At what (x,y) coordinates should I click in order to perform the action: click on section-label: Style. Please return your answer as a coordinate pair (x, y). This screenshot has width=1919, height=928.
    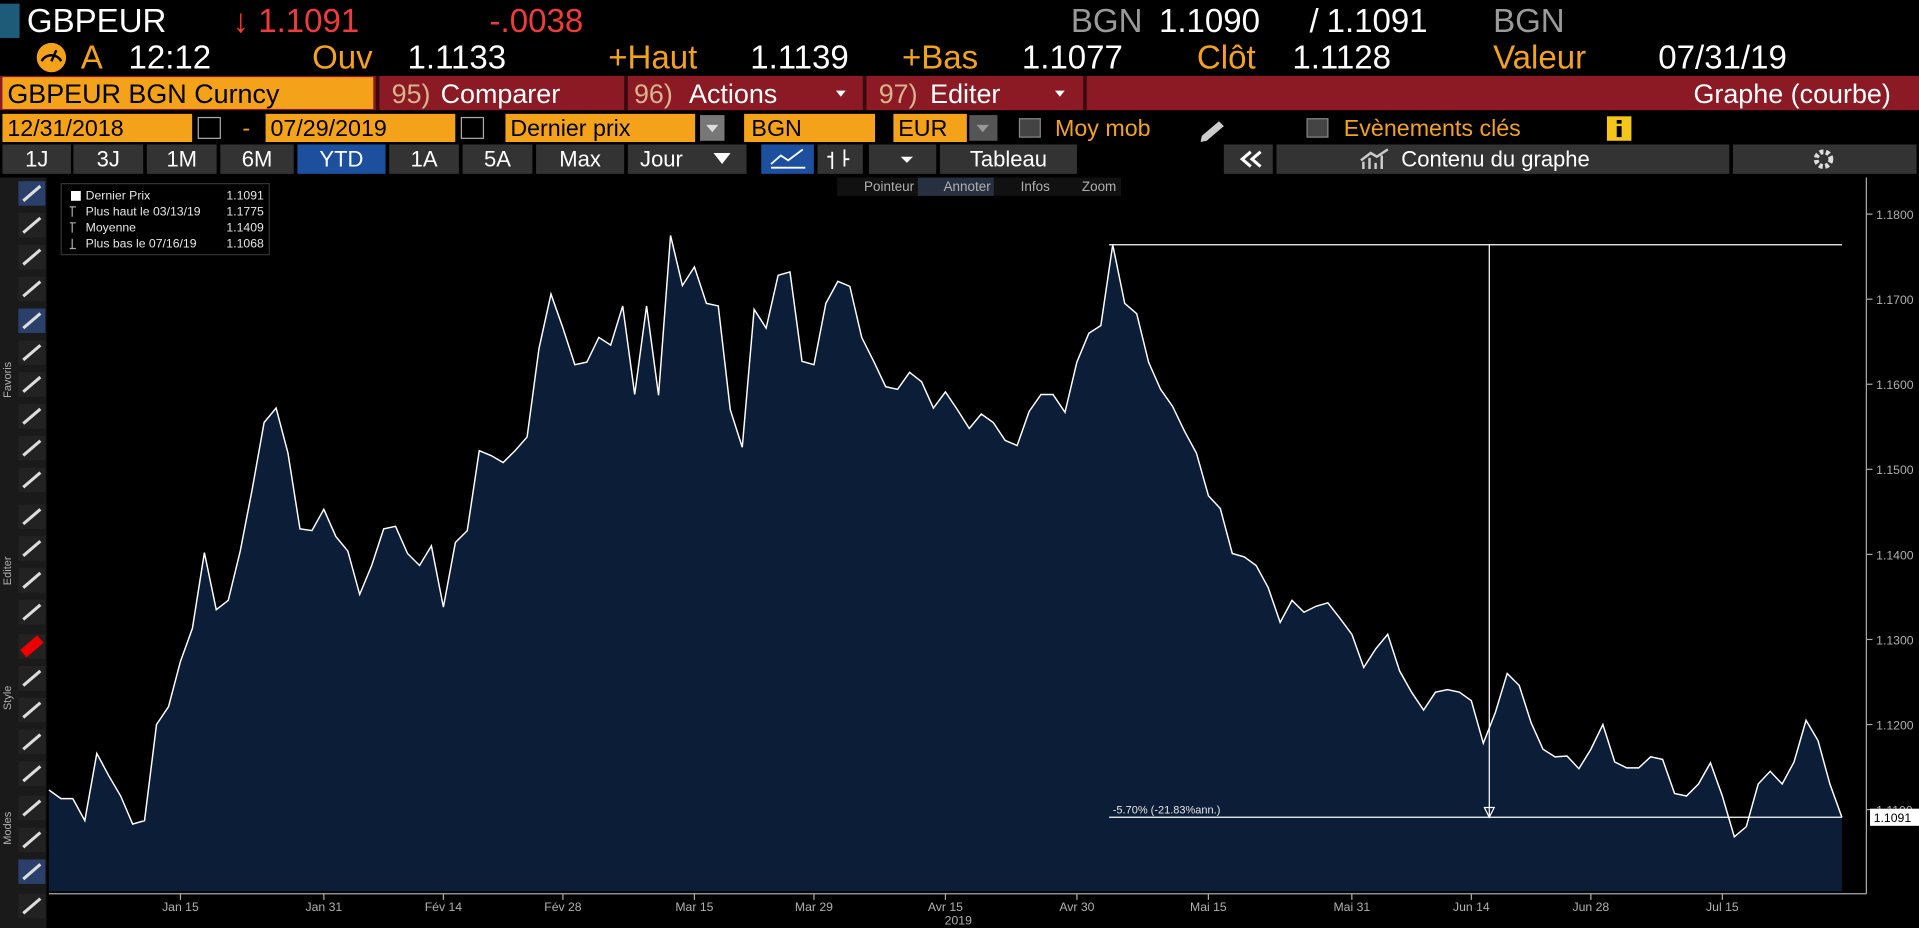
    Looking at the image, I should click on (8, 698).